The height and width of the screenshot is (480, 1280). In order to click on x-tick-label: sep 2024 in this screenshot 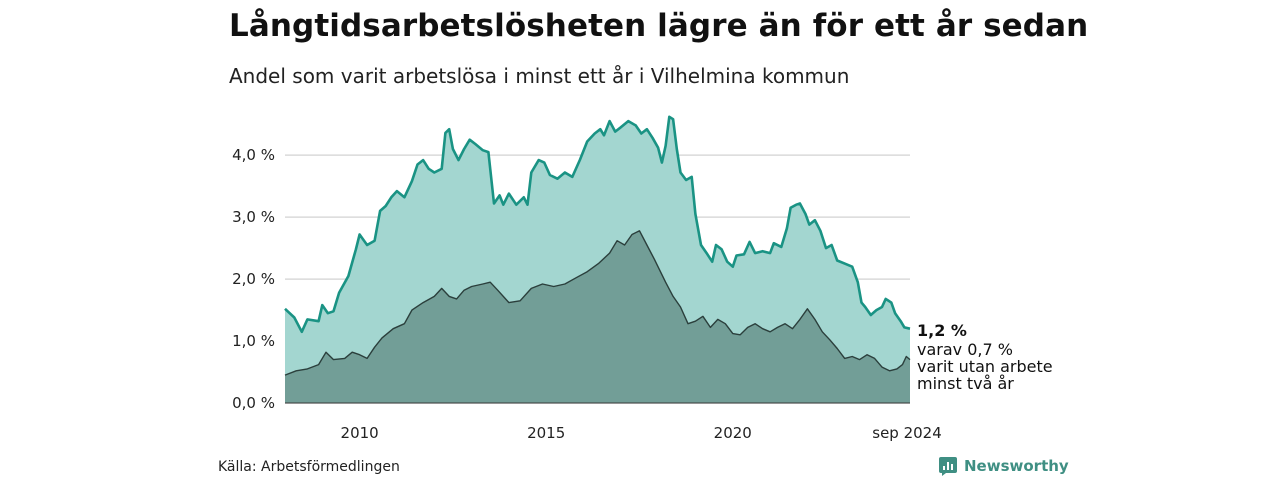, I will do `click(907, 433)`.